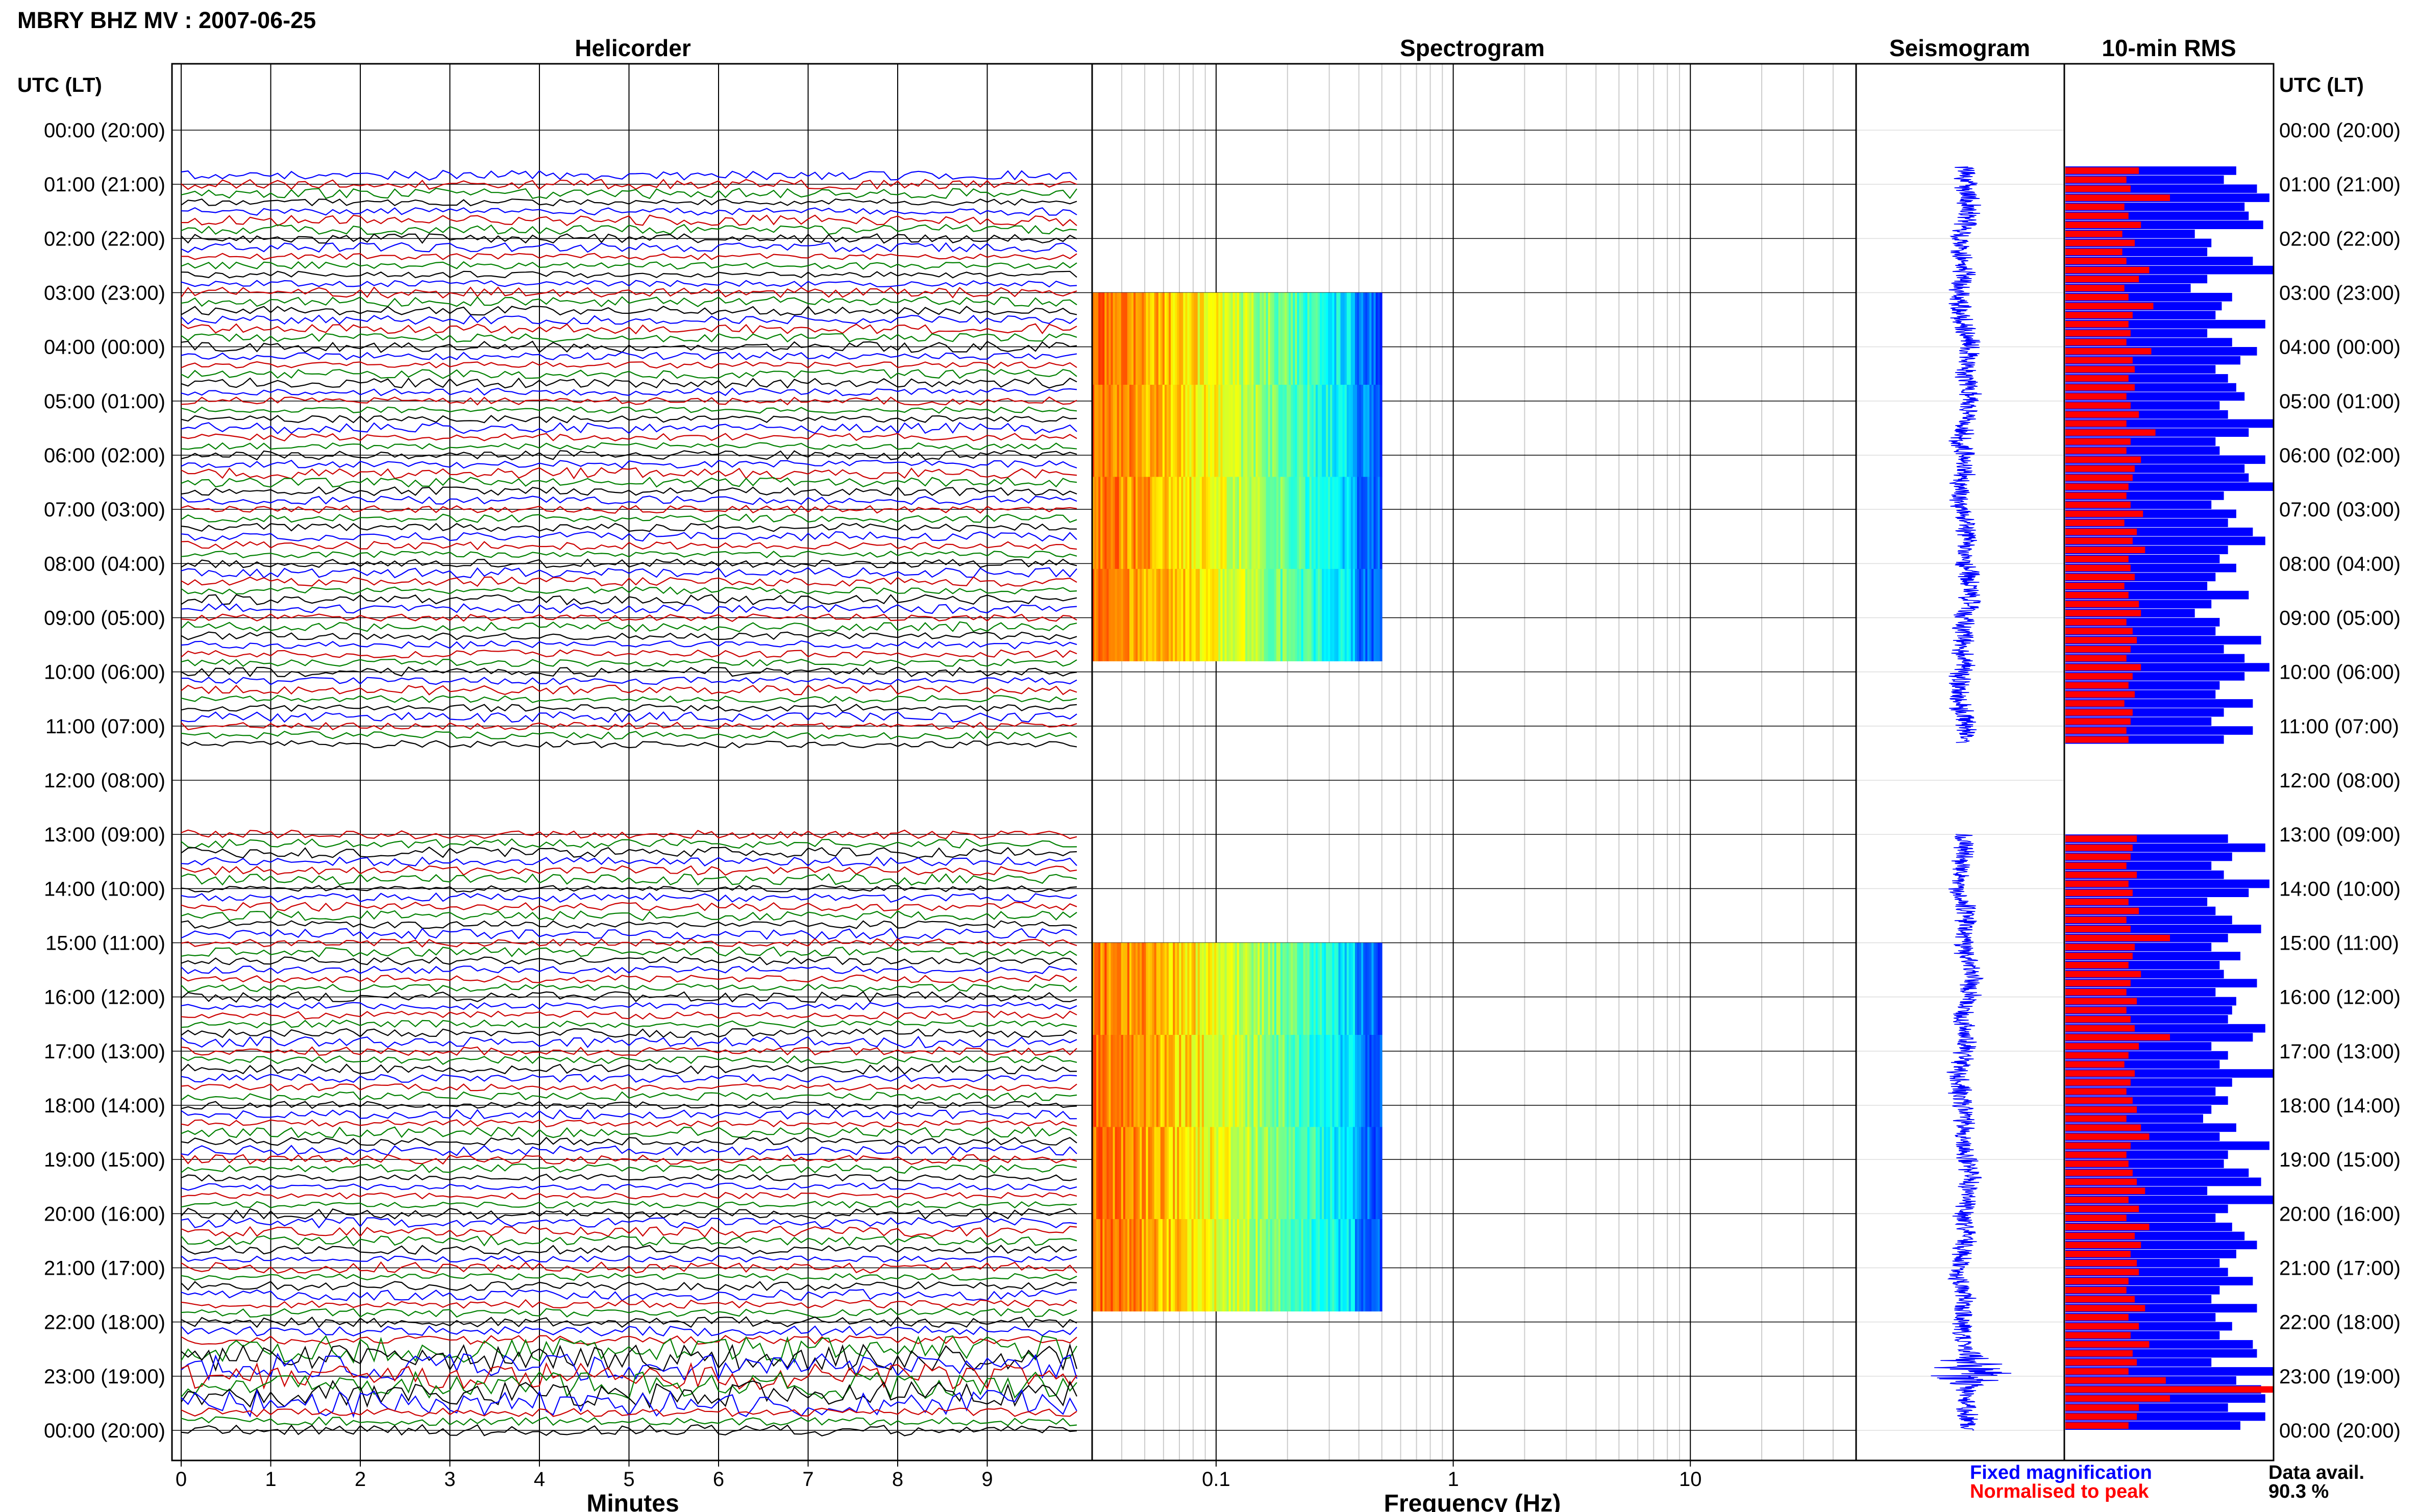 This screenshot has height=1512, width=2419. Describe the element at coordinates (2340, 293) in the screenshot. I see `hour-label-right: 03:00 (23:00)` at that location.